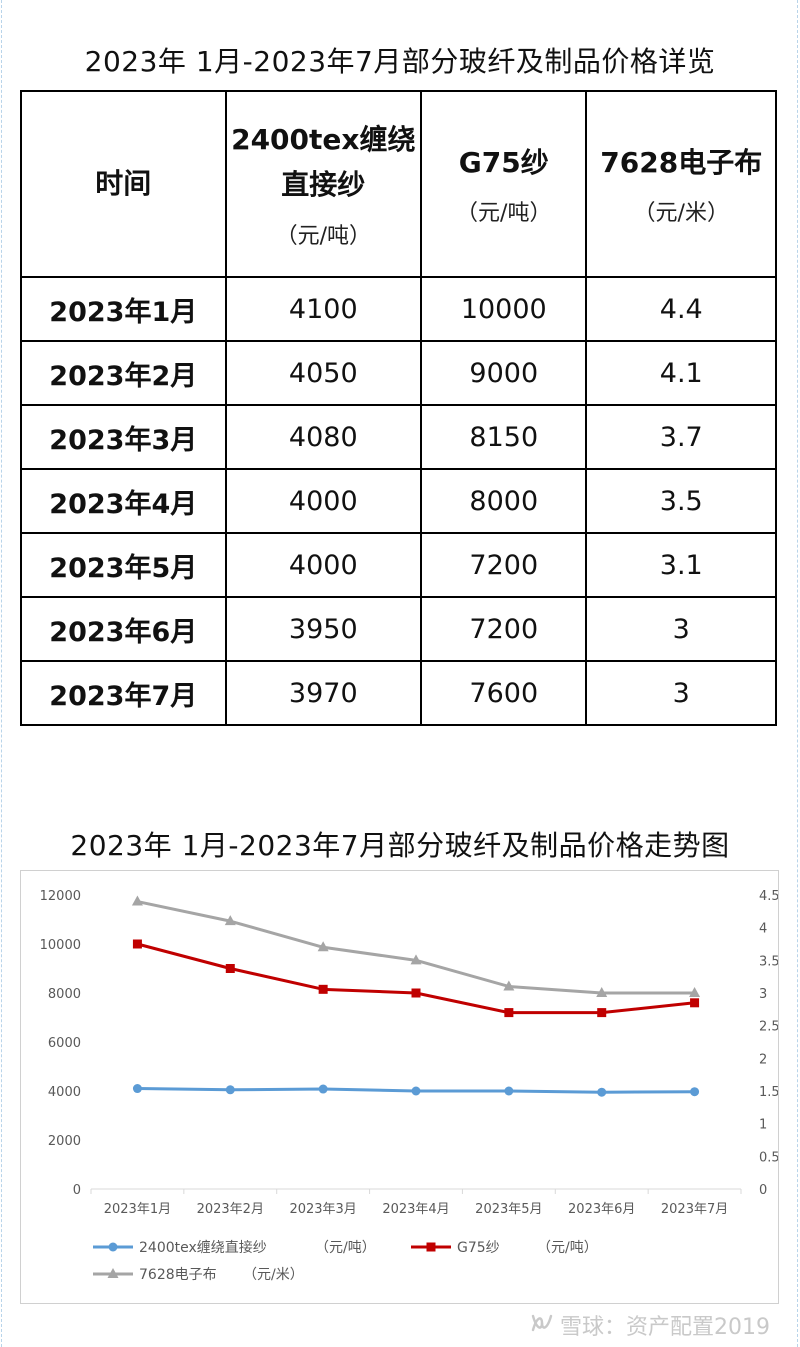 The width and height of the screenshot is (800, 1347). I want to click on header-2400tex: 2400tex缠绕直接纱 （元/吨）, so click(323, 184).